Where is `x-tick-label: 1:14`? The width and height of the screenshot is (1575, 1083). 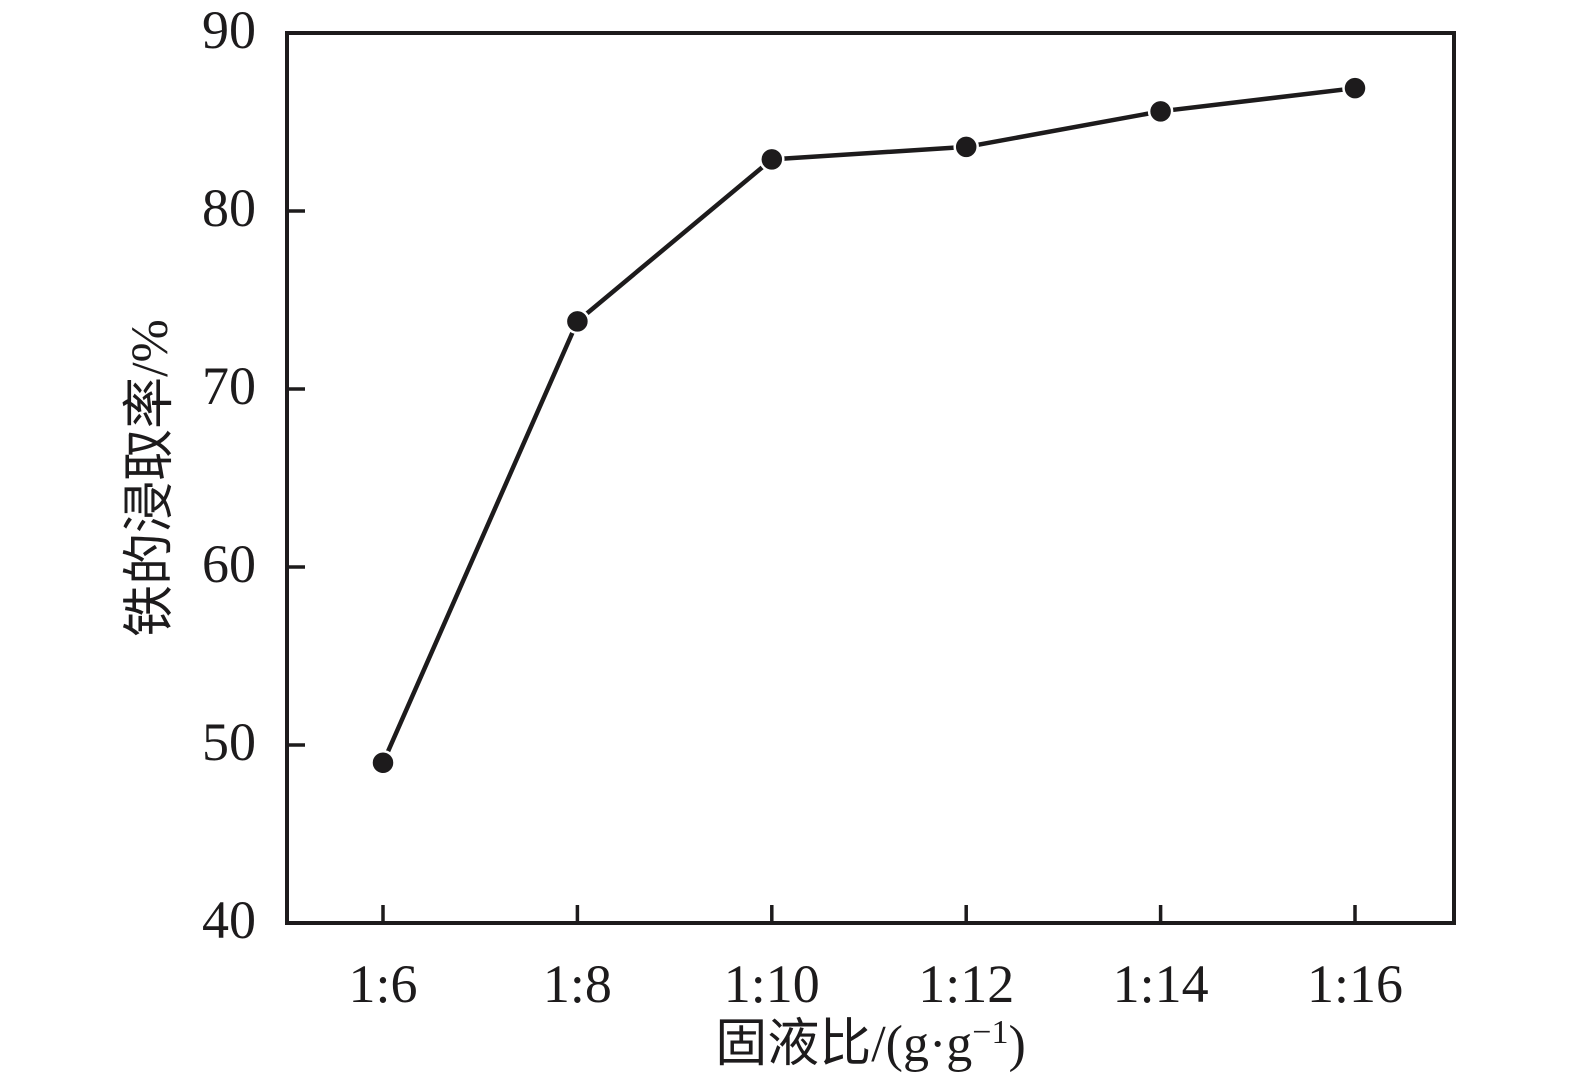
x-tick-label: 1:14 is located at coordinates (1161, 984).